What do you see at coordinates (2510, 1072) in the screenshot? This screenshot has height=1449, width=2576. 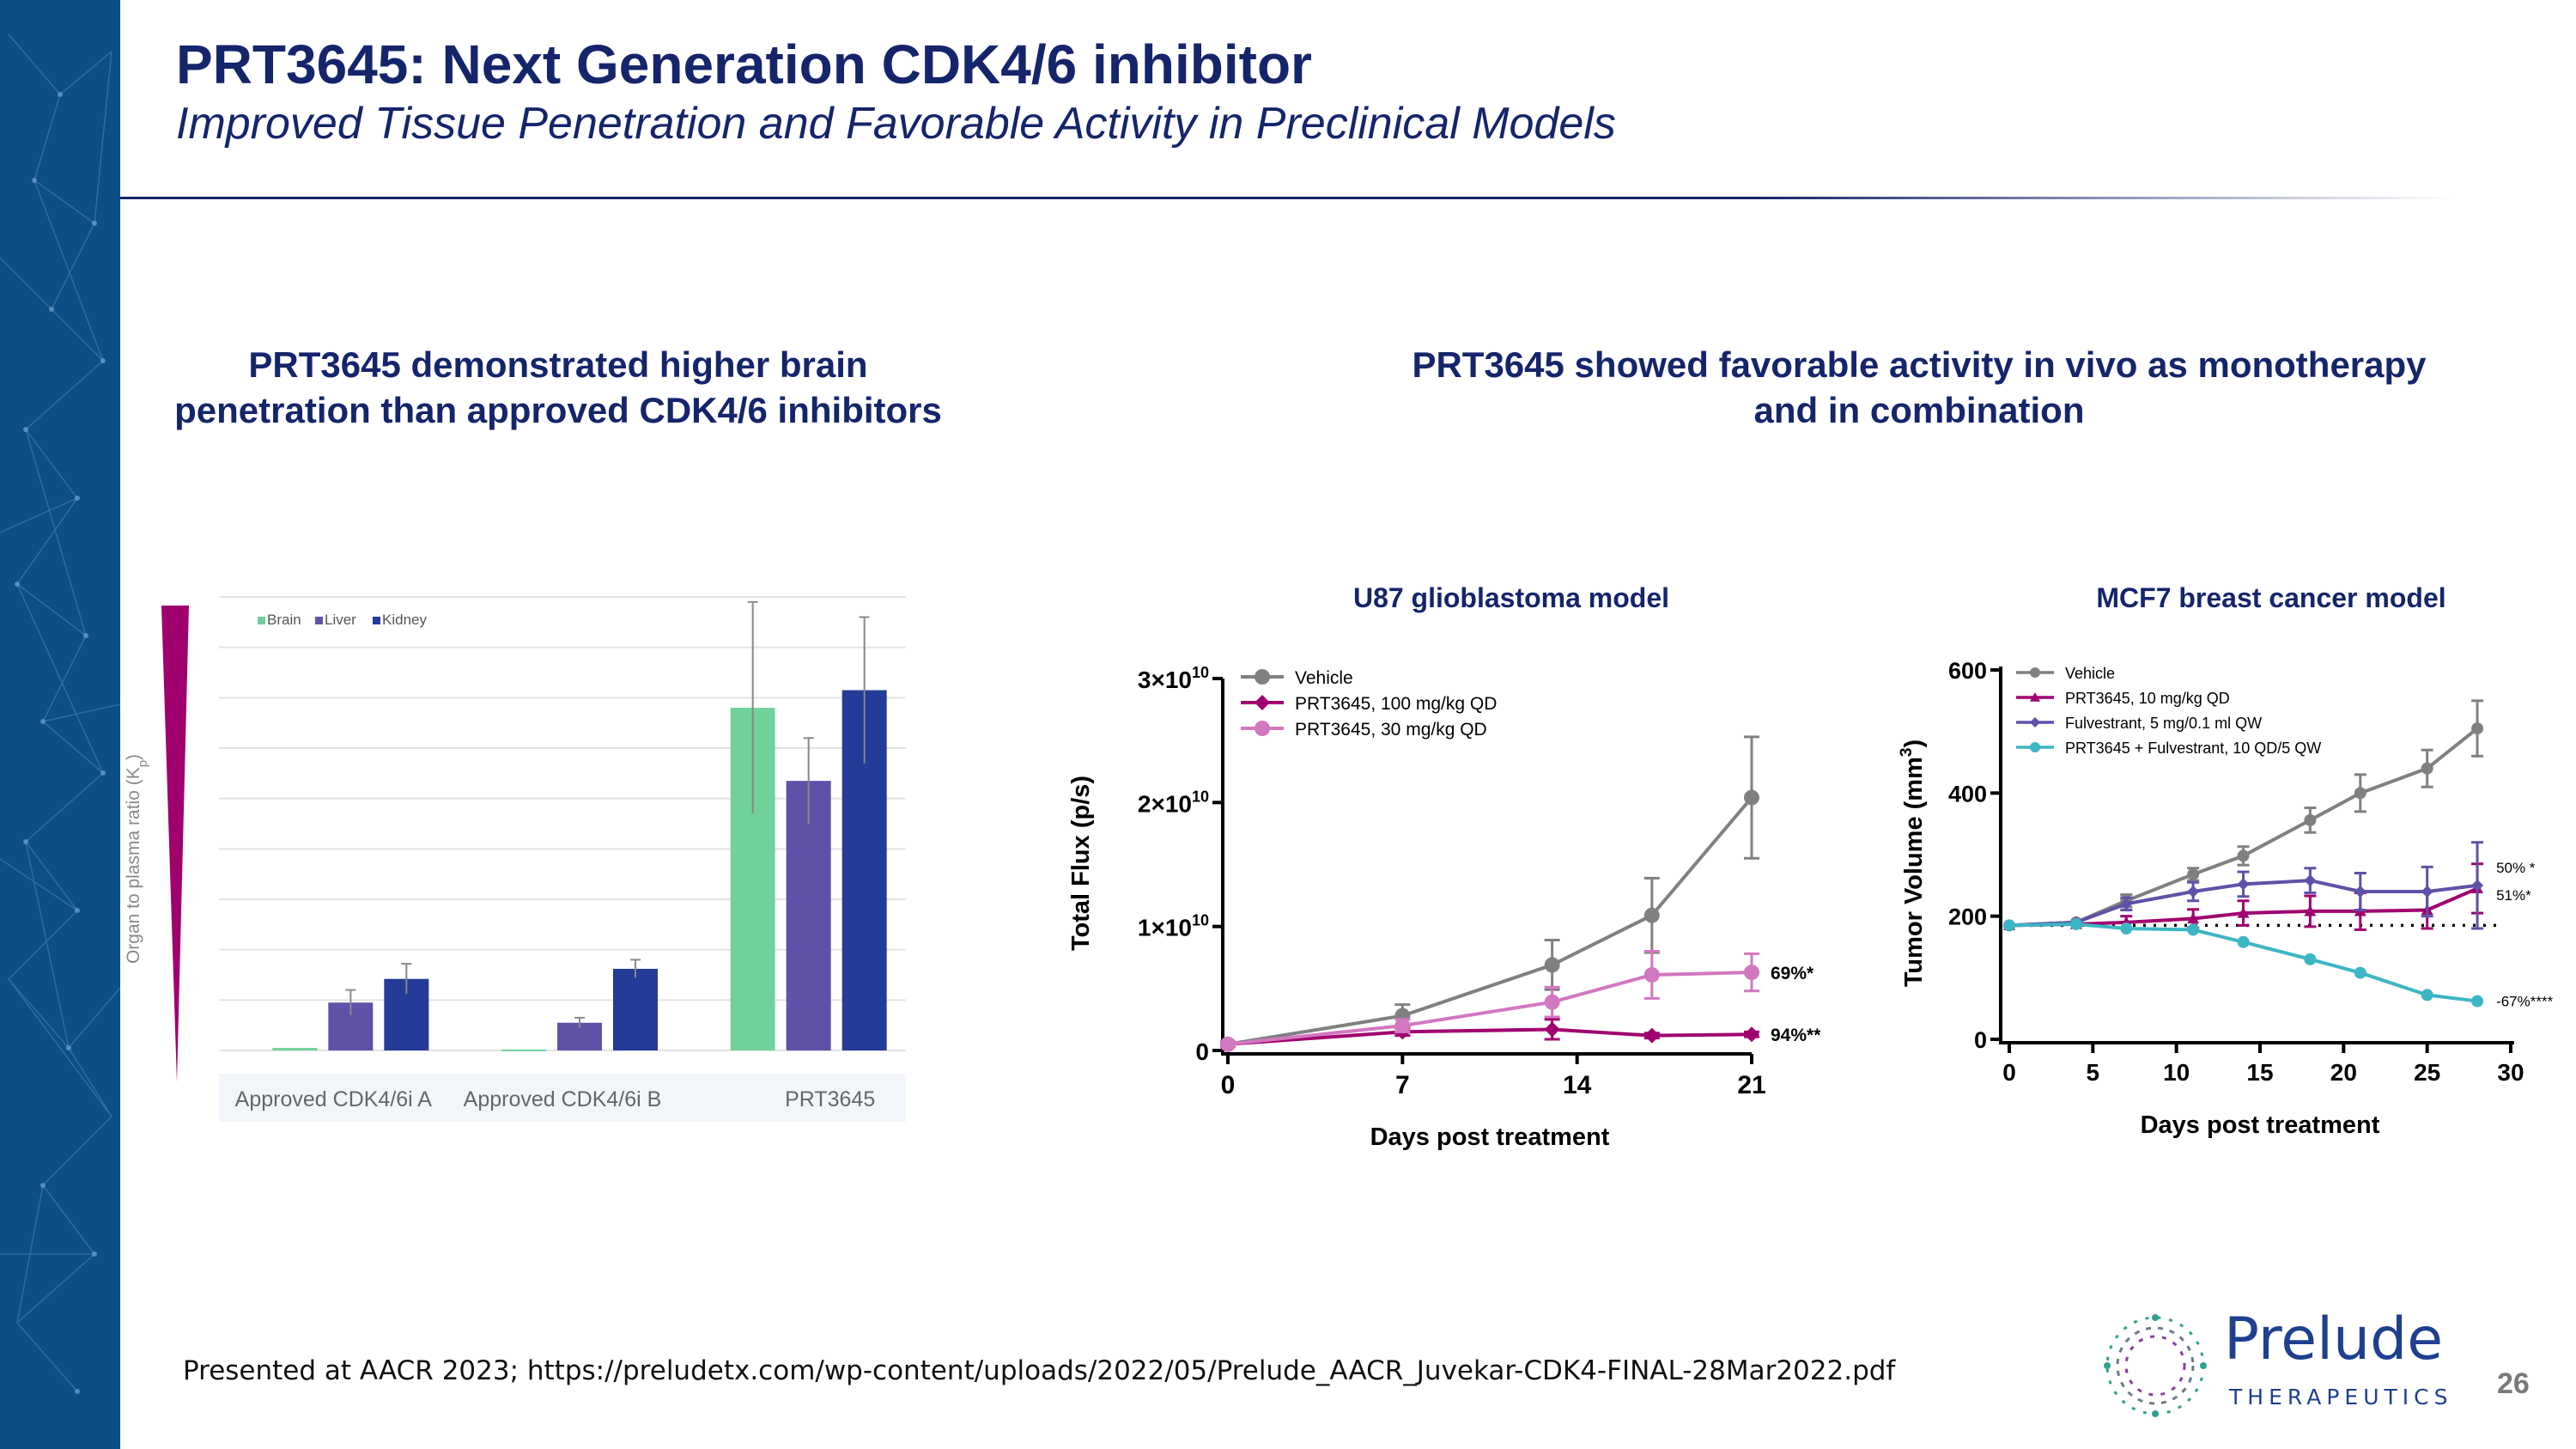 I see `x-tick-label: 30` at bounding box center [2510, 1072].